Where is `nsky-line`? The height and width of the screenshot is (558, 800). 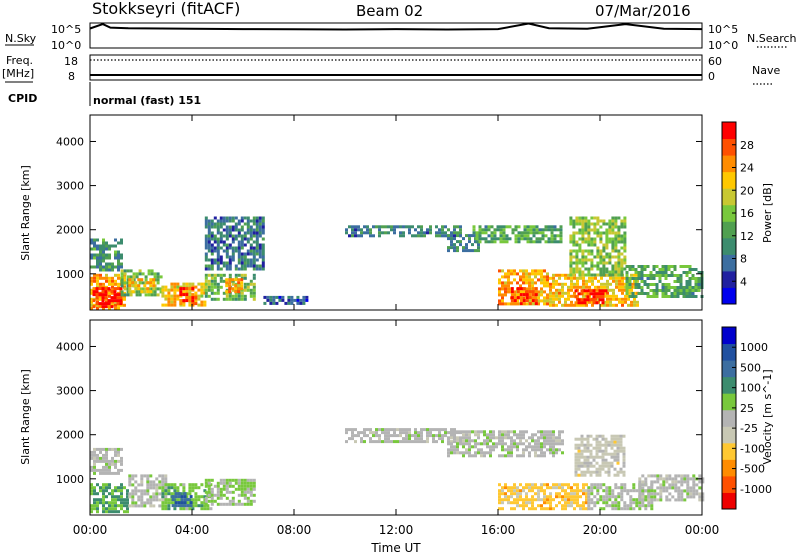 nsky-line is located at coordinates (396, 26).